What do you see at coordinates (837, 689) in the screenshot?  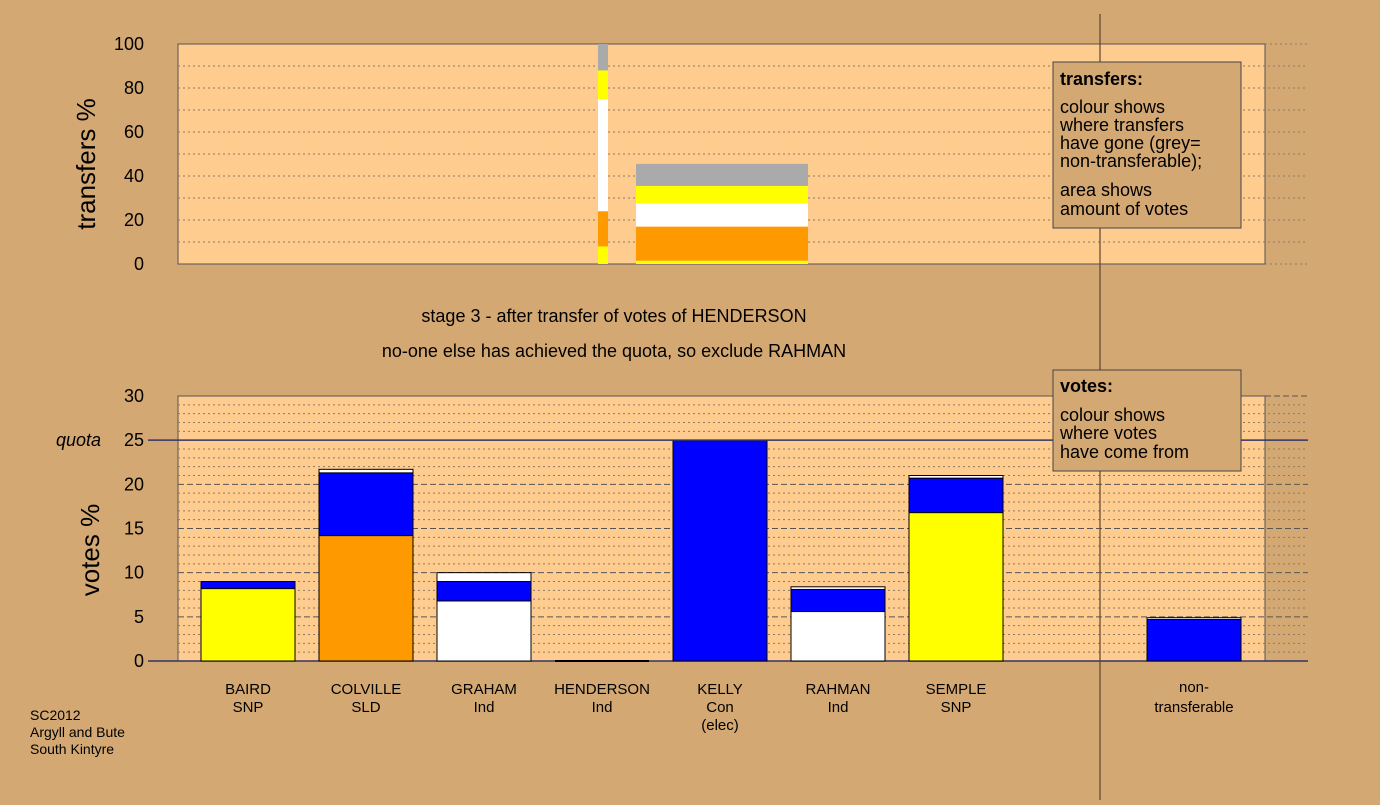 I see `candidate-name-label: RAHMAN` at bounding box center [837, 689].